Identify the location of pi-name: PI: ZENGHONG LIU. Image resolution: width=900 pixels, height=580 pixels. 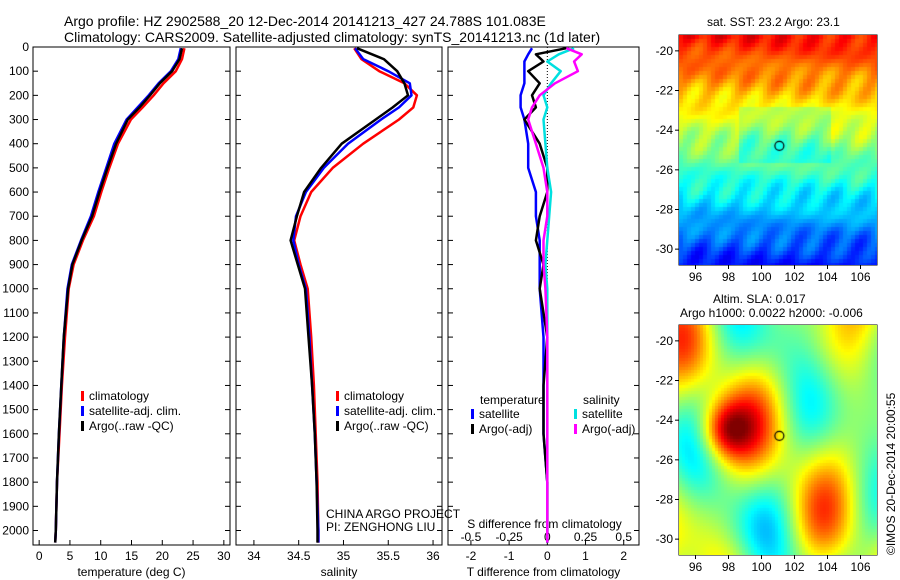
(381, 527).